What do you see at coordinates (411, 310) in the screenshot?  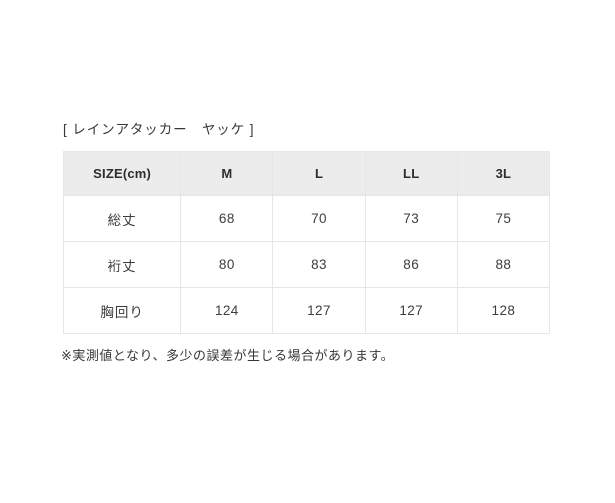 I see `cell-chest-ll: 127` at bounding box center [411, 310].